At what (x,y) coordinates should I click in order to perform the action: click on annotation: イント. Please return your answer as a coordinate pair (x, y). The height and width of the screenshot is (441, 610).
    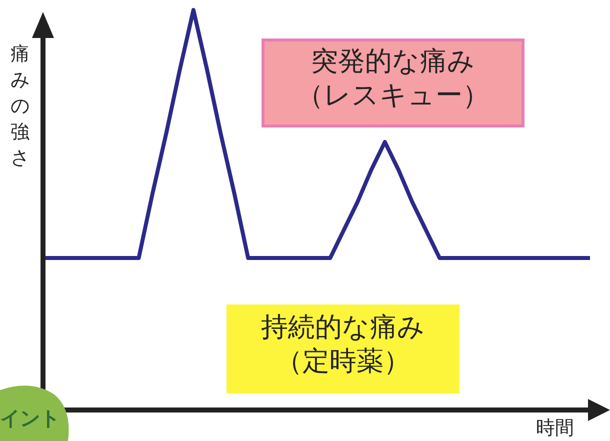
    Looking at the image, I should click on (30, 418).